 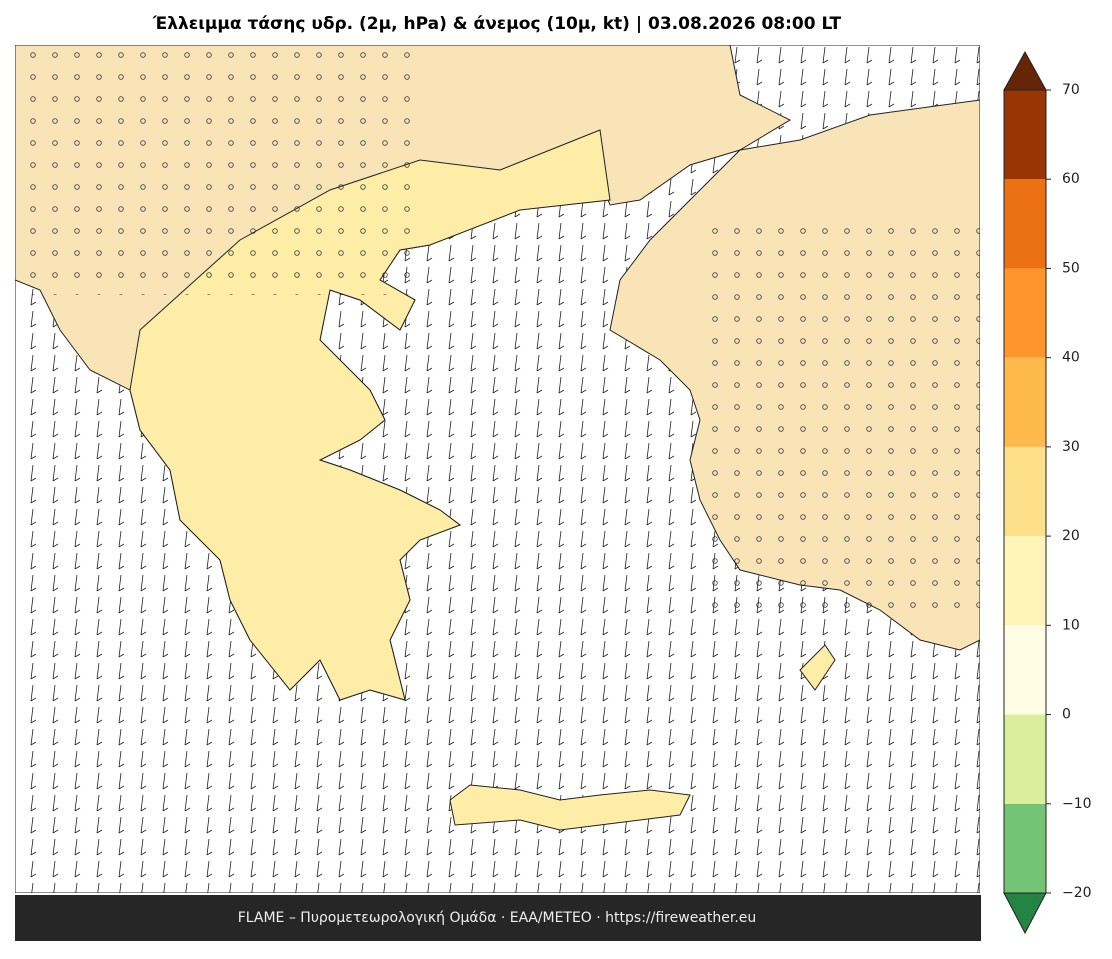 What do you see at coordinates (1077, 804) in the screenshot?
I see `colorbar-tick-label: −10` at bounding box center [1077, 804].